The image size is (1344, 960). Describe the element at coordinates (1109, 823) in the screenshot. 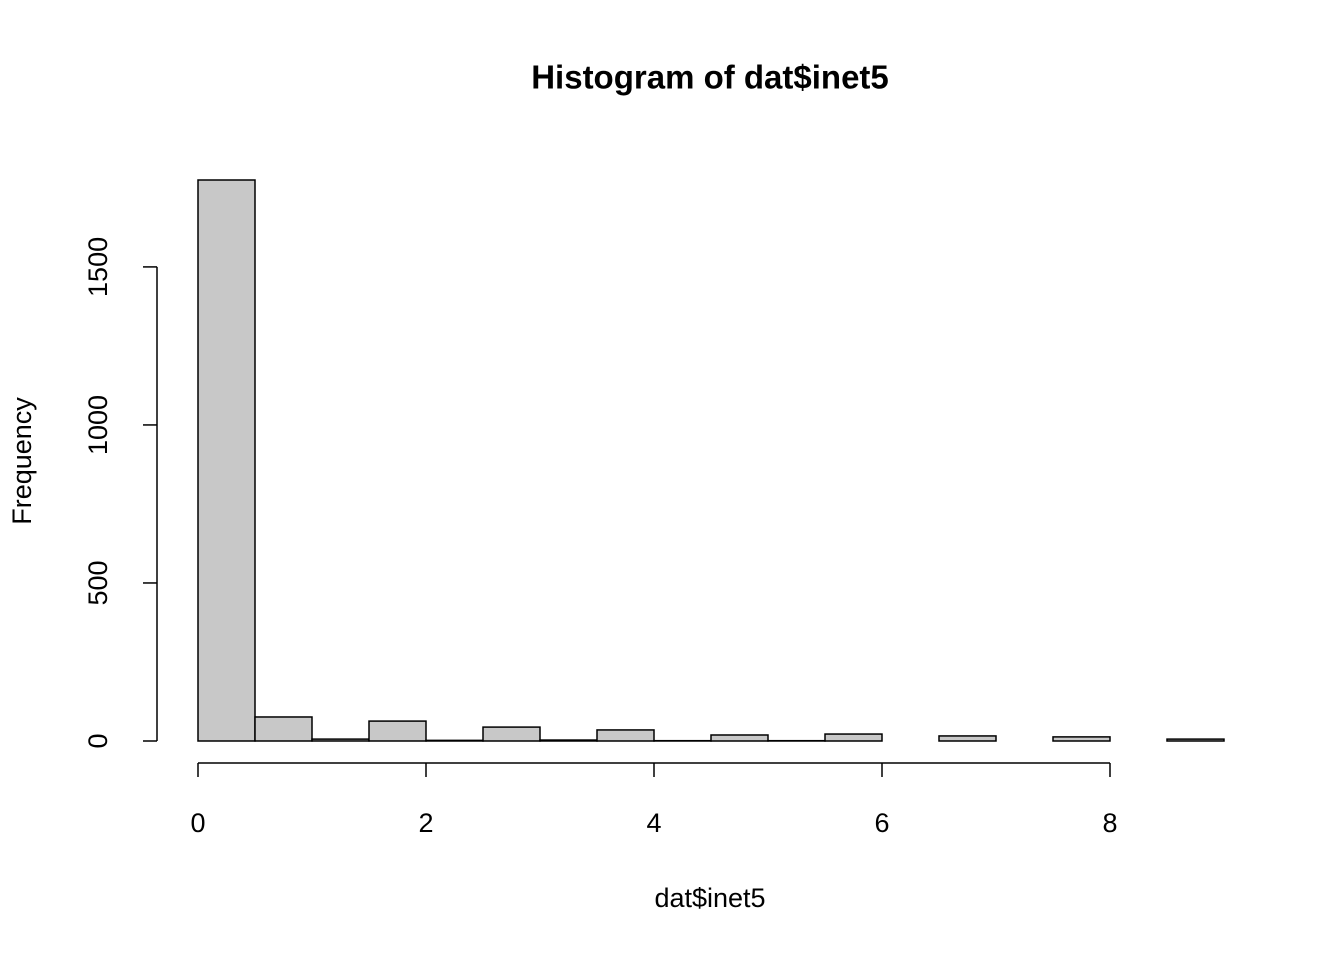

I see `x-tick-label: 8` at that location.